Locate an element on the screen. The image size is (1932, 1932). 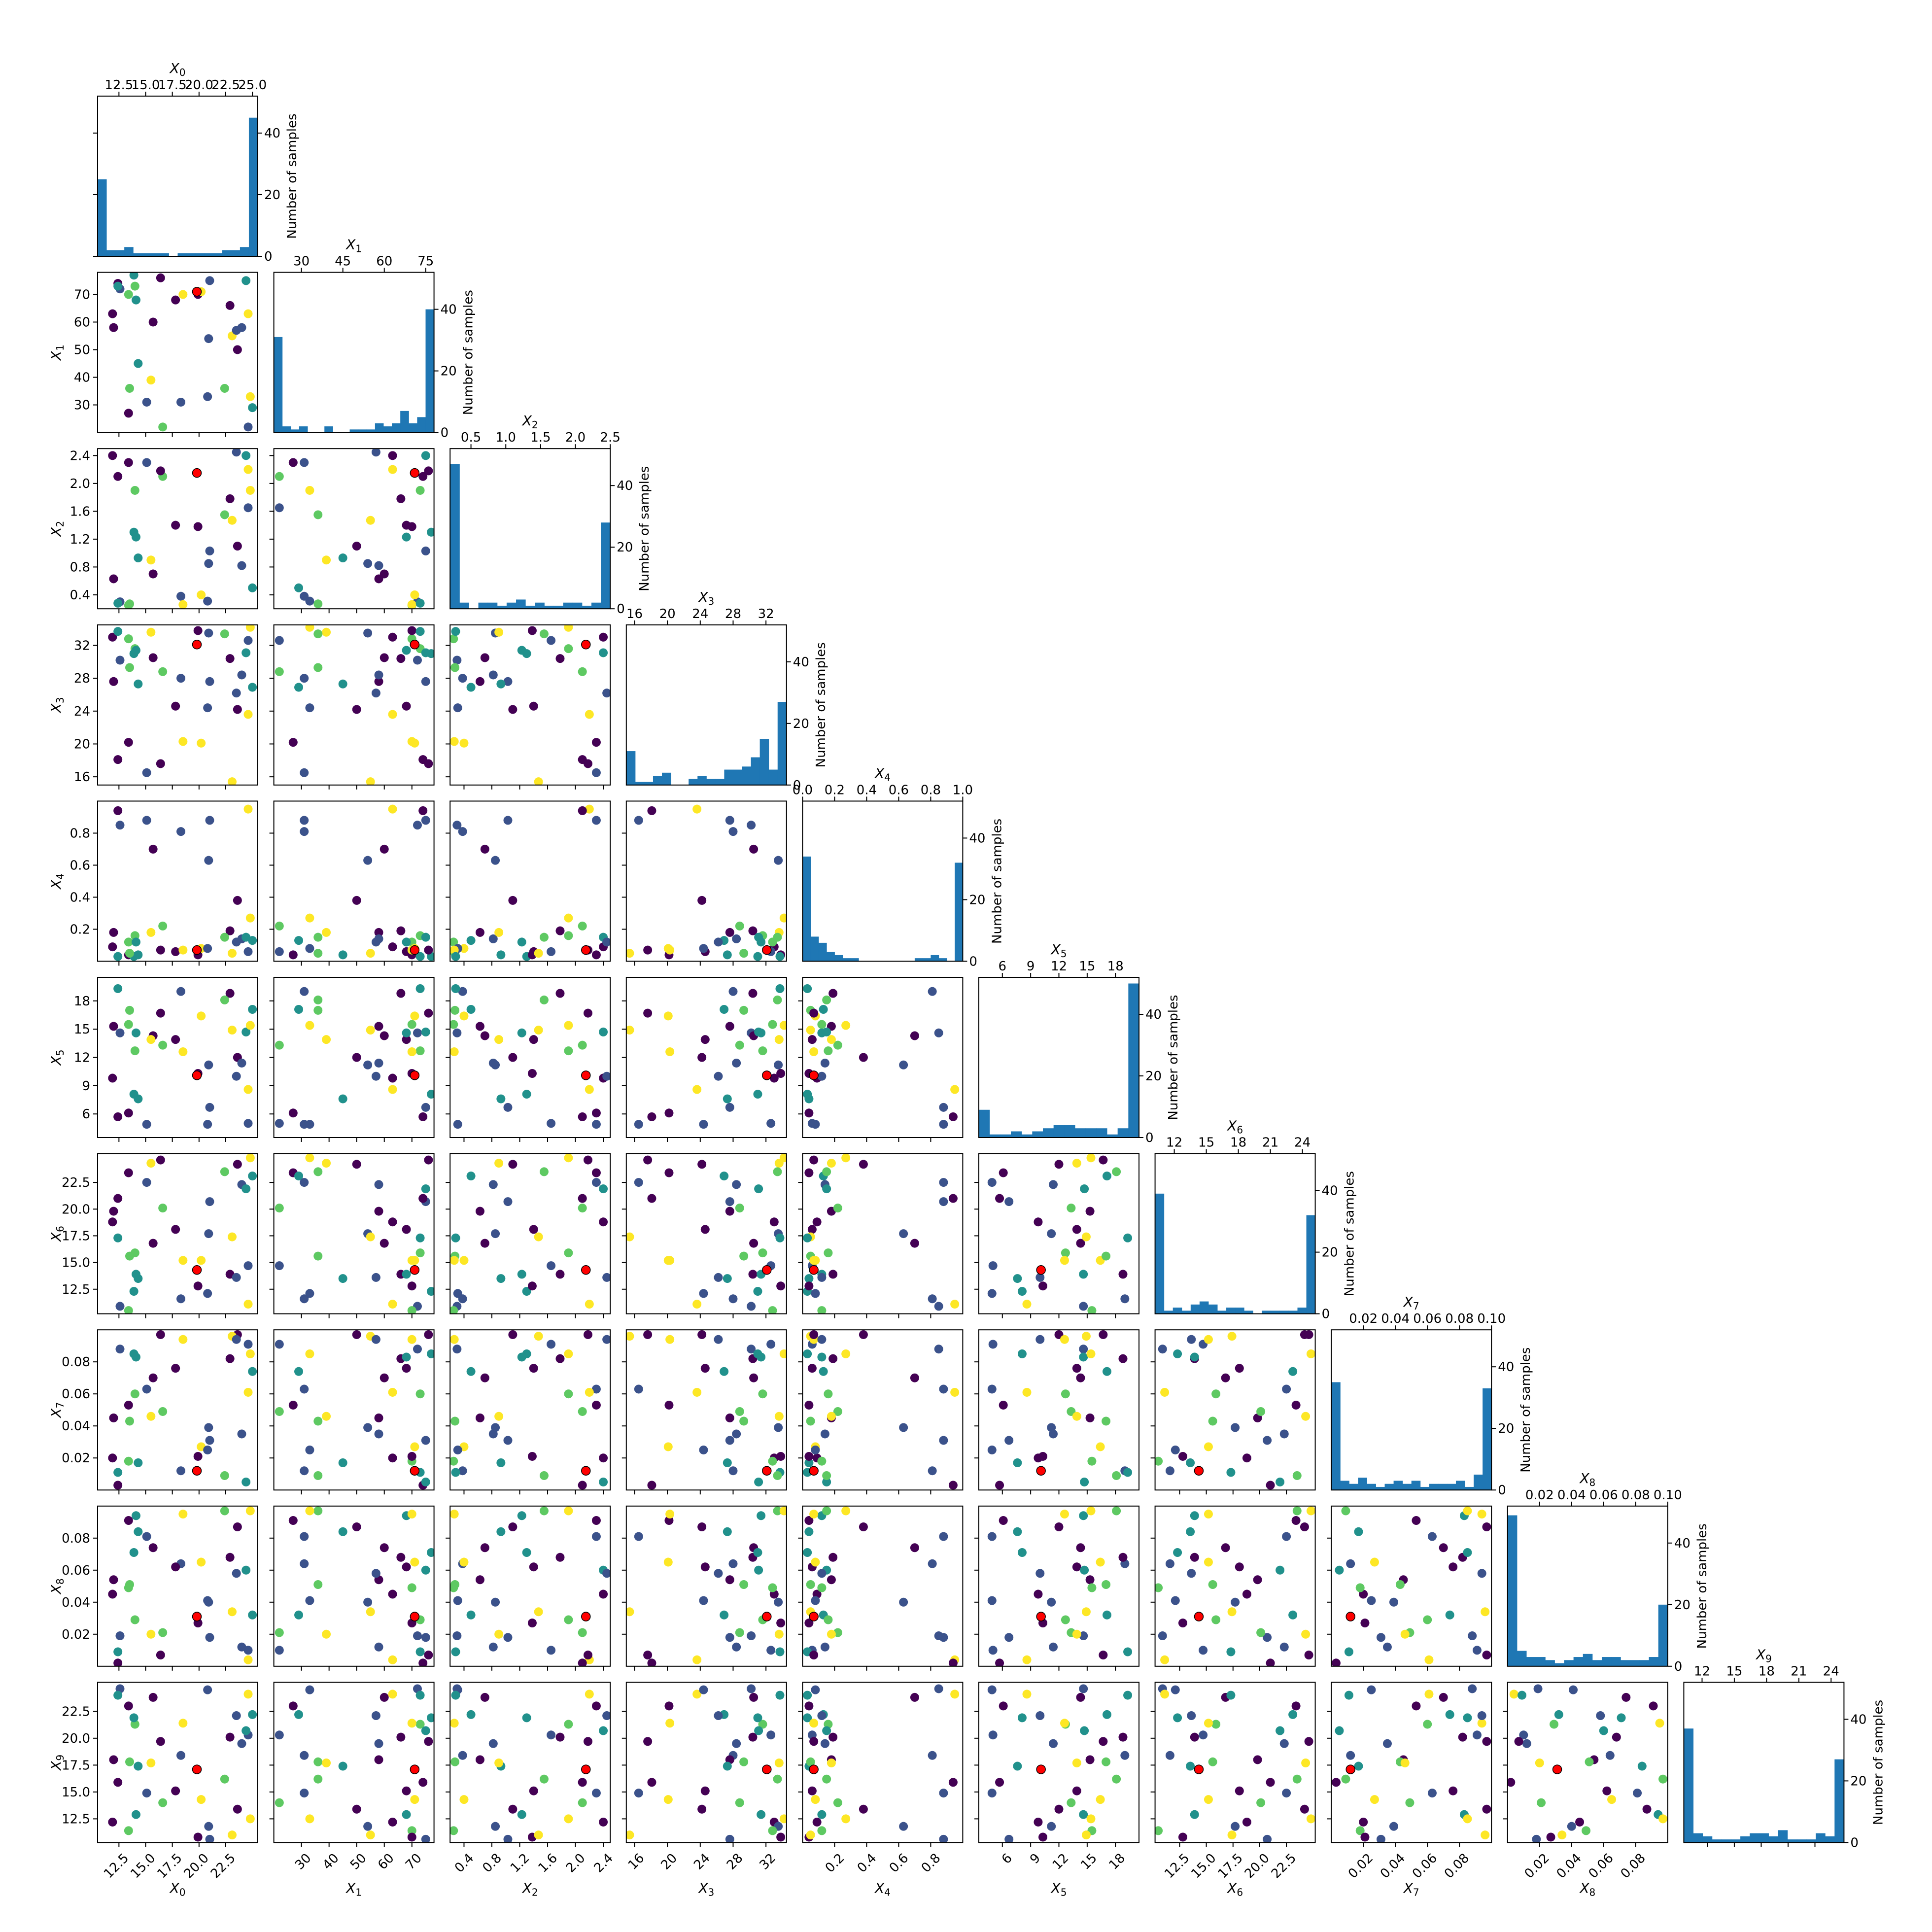
y-axis-label: X6 is located at coordinates (57, 1234).